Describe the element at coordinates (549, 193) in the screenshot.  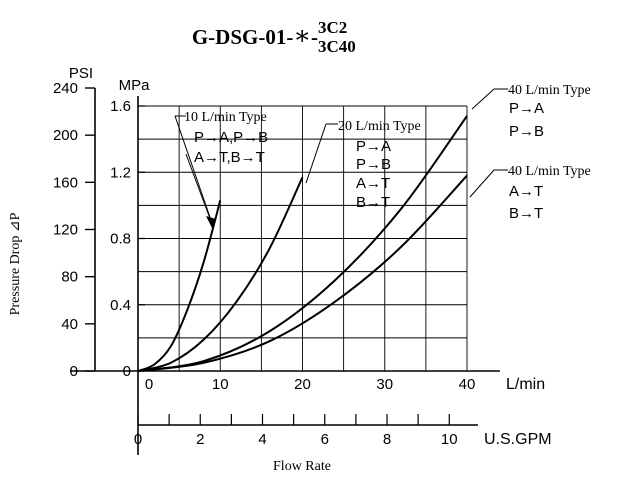
I see `annotation-40lmin-return: 40 L/min Type A→T B→T` at that location.